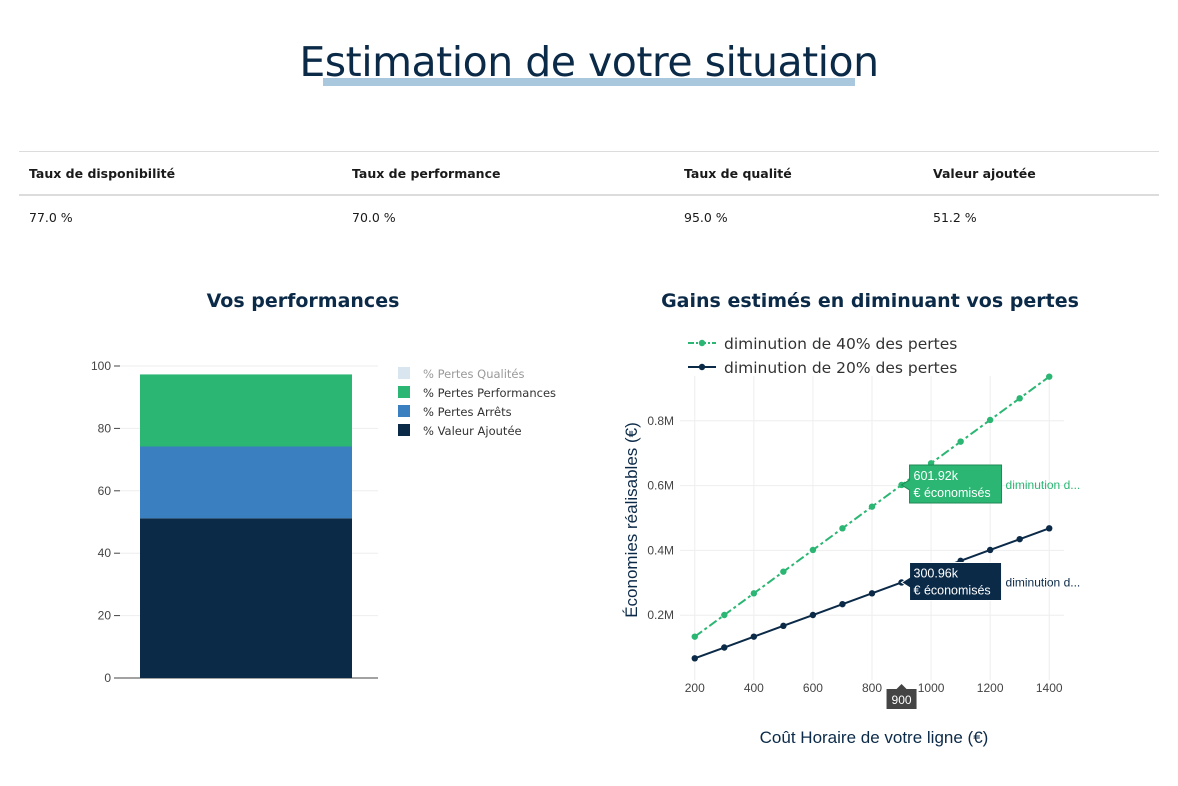 Image resolution: width=1178 pixels, height=786 pixels. Describe the element at coordinates (660, 615) in the screenshot. I see `line-y-tick-label: 0.2M` at that location.